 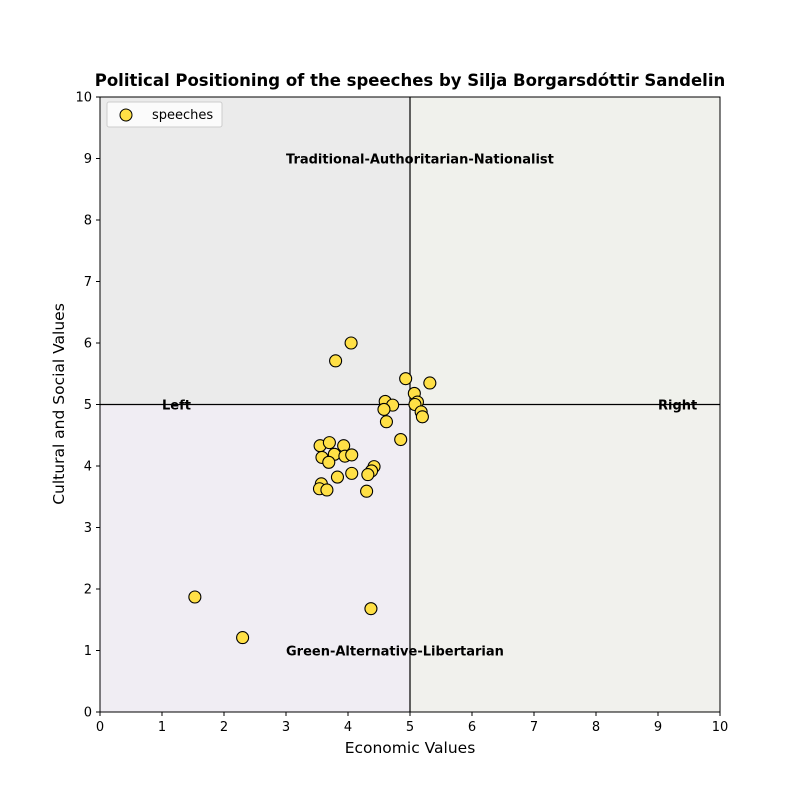 I want to click on y-tick-label: 6, so click(x=88, y=344).